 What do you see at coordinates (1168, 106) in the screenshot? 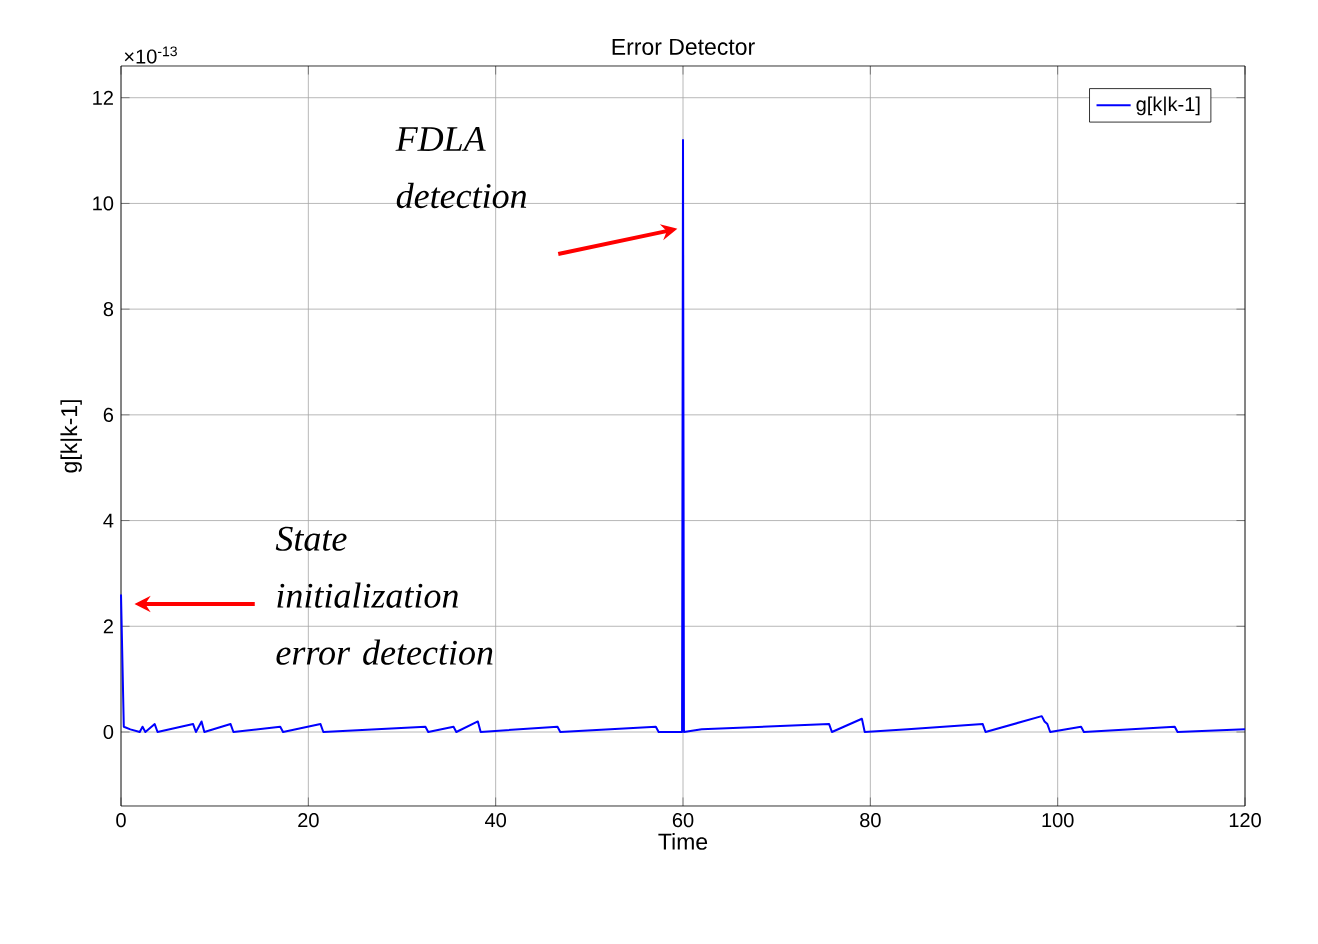
I see `legend-label: g[k|k-1]` at bounding box center [1168, 106].